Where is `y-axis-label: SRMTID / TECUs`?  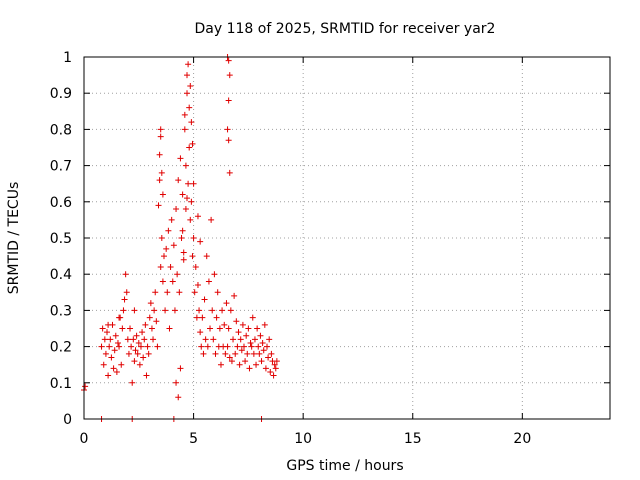
y-axis-label: SRMTID / TECUs is located at coordinates (14, 238).